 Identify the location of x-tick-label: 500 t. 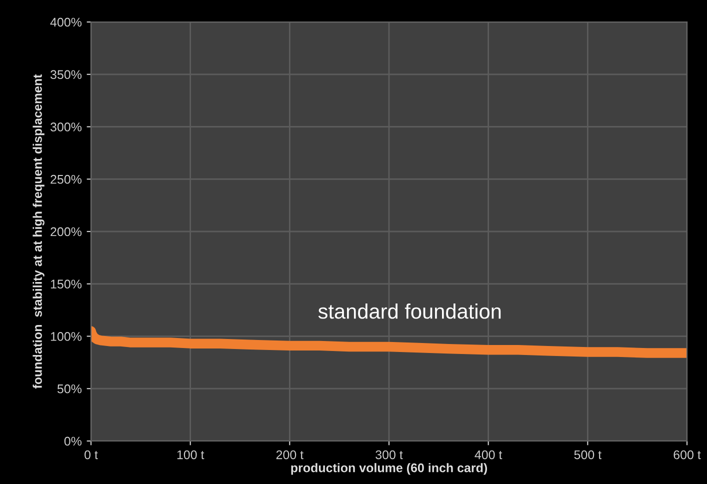
(588, 455).